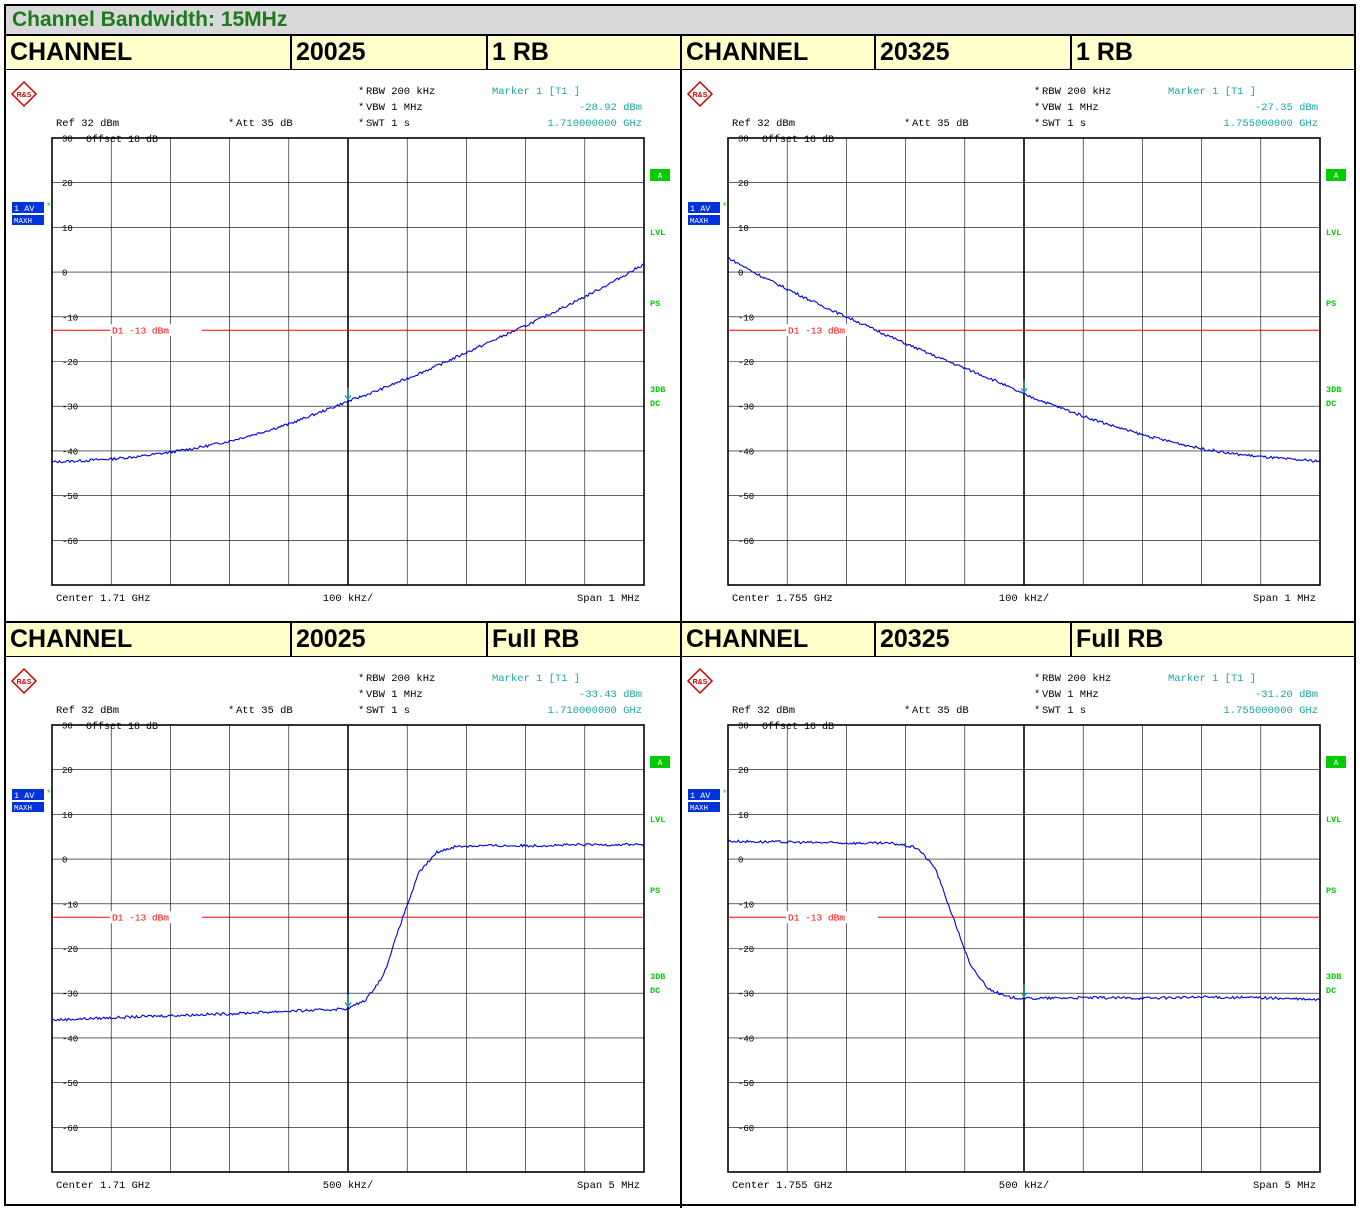 The width and height of the screenshot is (1360, 1208). Describe the element at coordinates (343, 640) in the screenshot. I see `panel-header-3: CHANNEL 20025 Full RB` at that location.